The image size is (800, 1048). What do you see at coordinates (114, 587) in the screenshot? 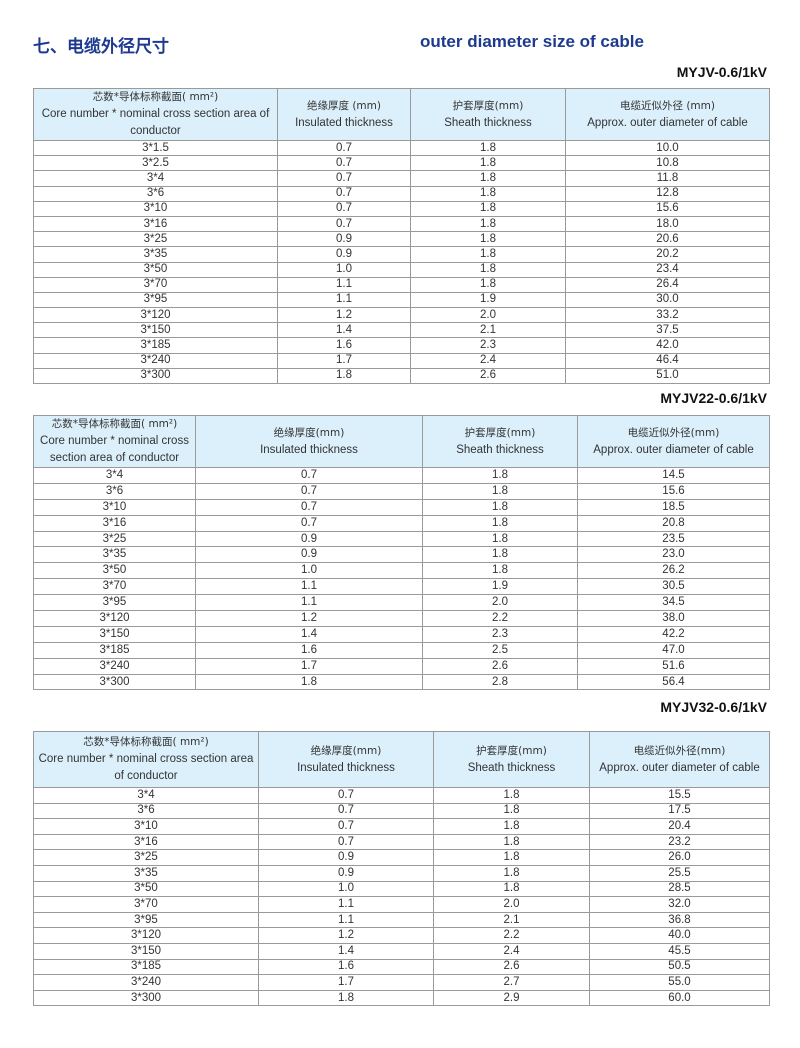
I see `cell-conductor-section: 3*70` at bounding box center [114, 587].